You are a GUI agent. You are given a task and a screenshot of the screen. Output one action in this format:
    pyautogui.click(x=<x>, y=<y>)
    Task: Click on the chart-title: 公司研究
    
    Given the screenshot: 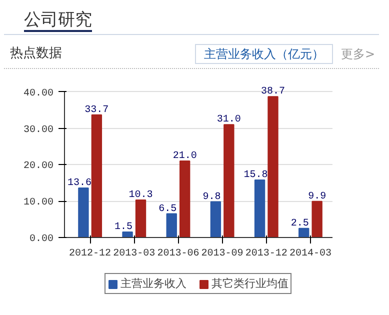 What is the action you would take?
    pyautogui.click(x=58, y=21)
    